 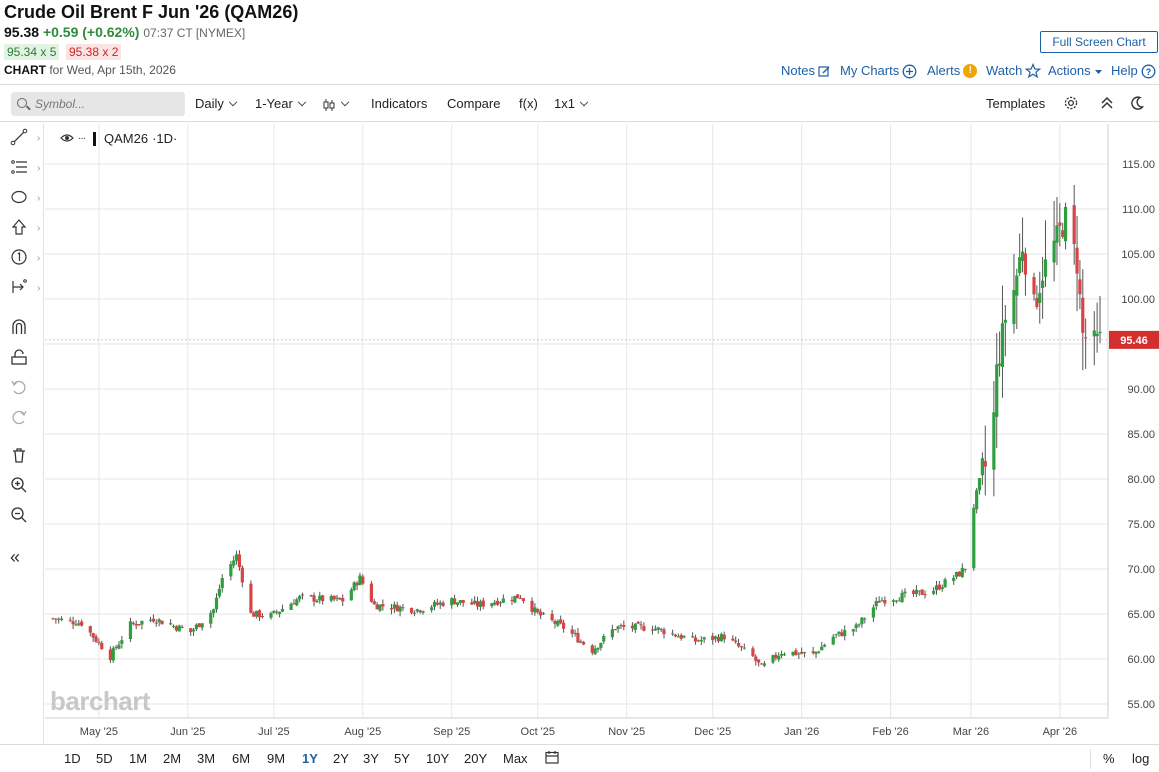 I want to click on range-5d: 5D, so click(x=104, y=758).